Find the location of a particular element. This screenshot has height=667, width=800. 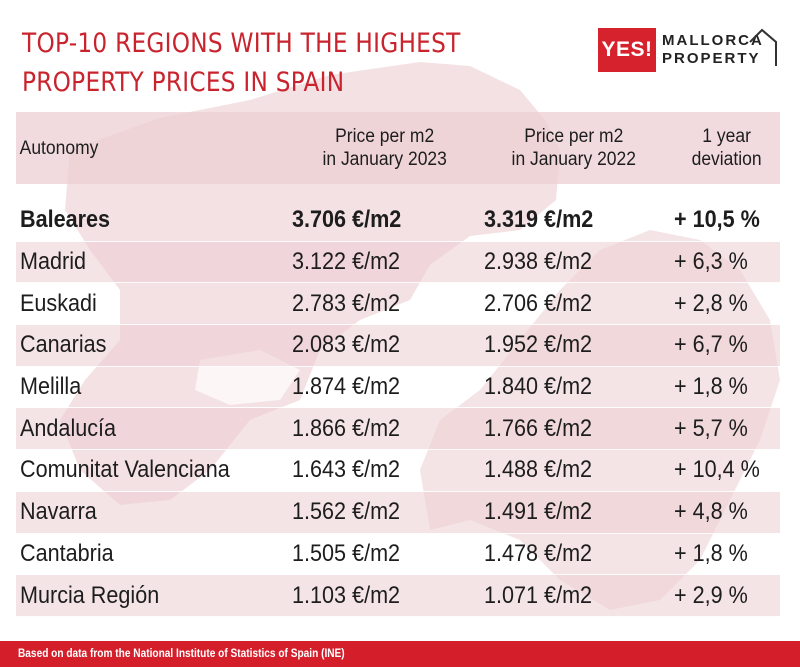

price-2023-cell: 1.643 €/m2 is located at coordinates (381, 471).